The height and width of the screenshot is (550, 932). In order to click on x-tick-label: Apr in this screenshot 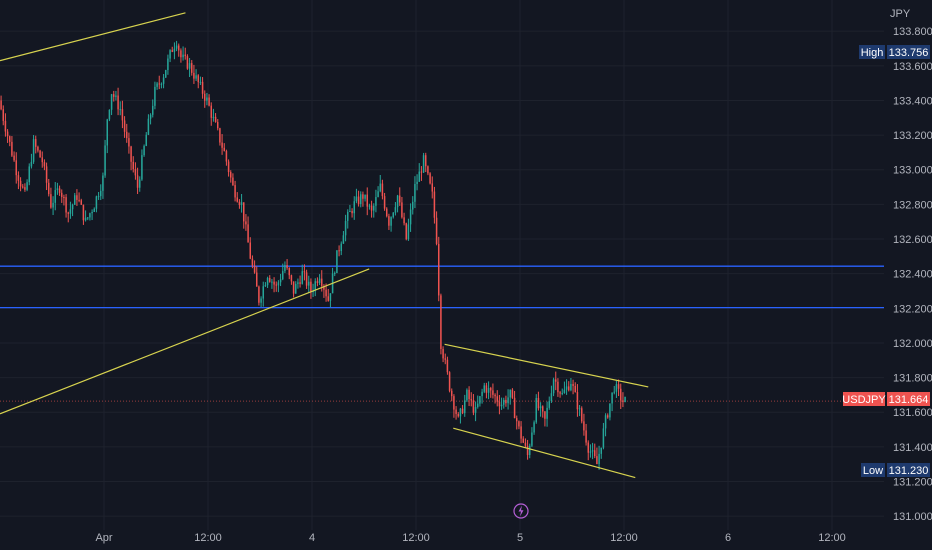, I will do `click(103, 538)`.